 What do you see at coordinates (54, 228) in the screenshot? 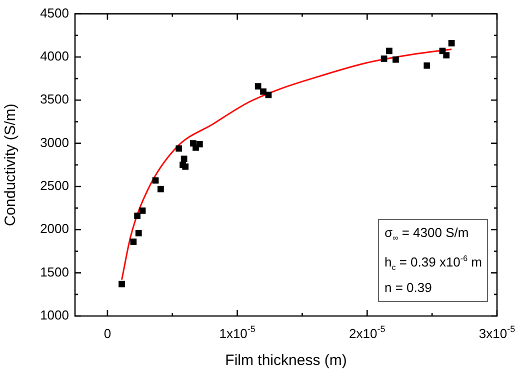
I see `y-tick-label: 2000` at bounding box center [54, 228].